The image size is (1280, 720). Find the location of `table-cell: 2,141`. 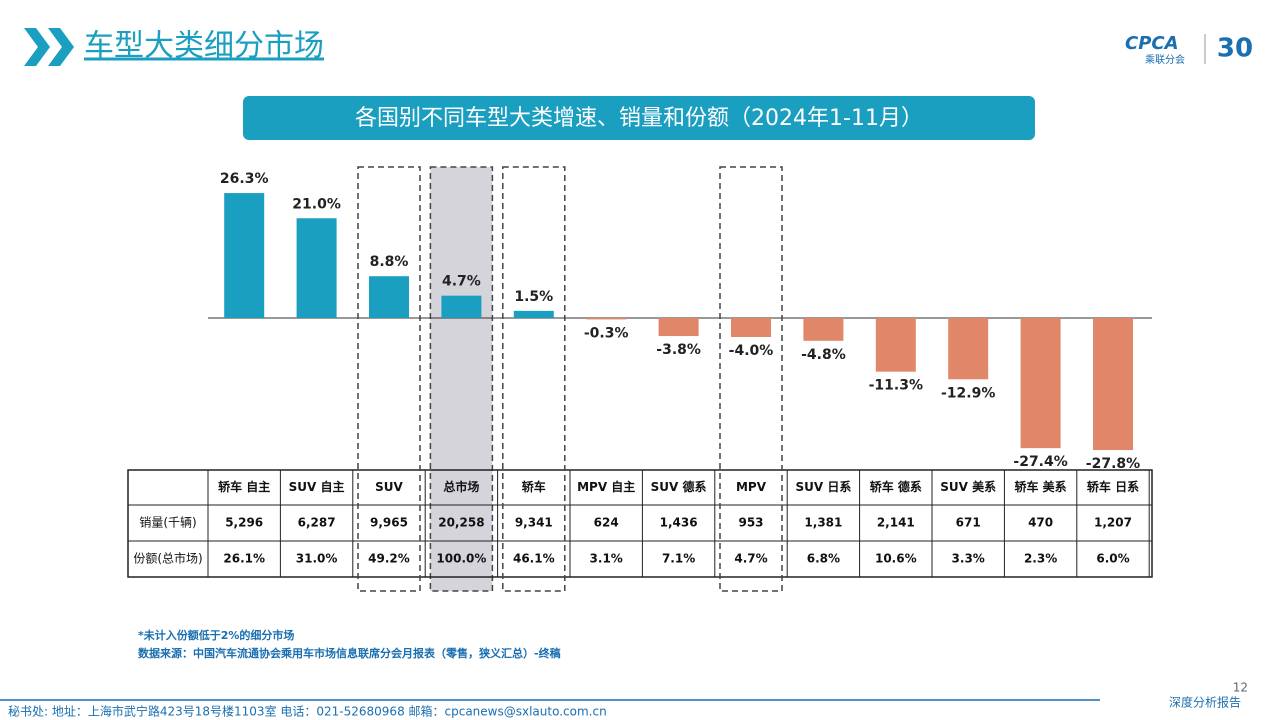

table-cell: 2,141 is located at coordinates (896, 523).